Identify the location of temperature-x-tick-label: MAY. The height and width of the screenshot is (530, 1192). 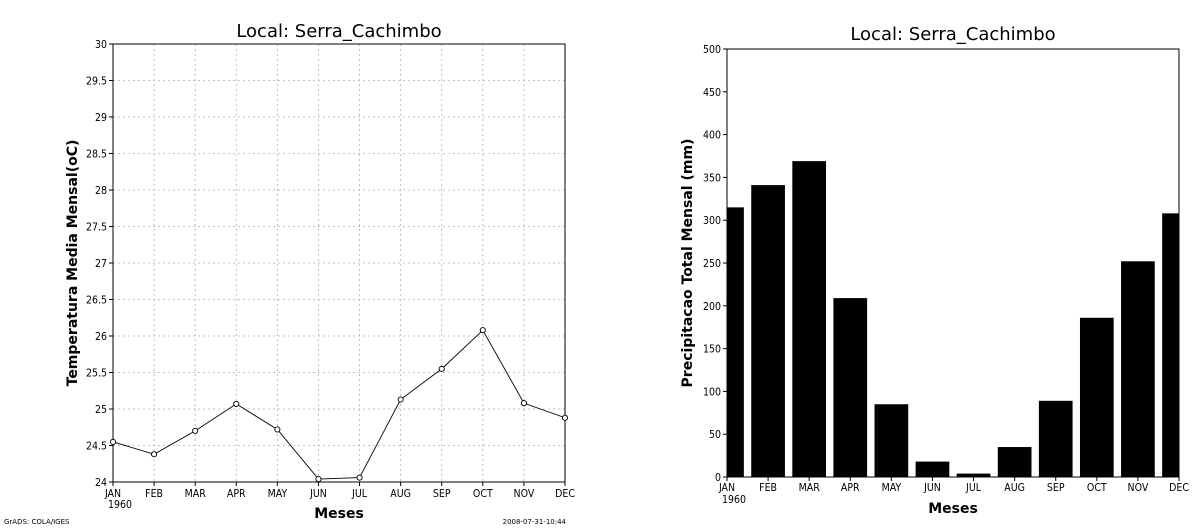
(278, 494).